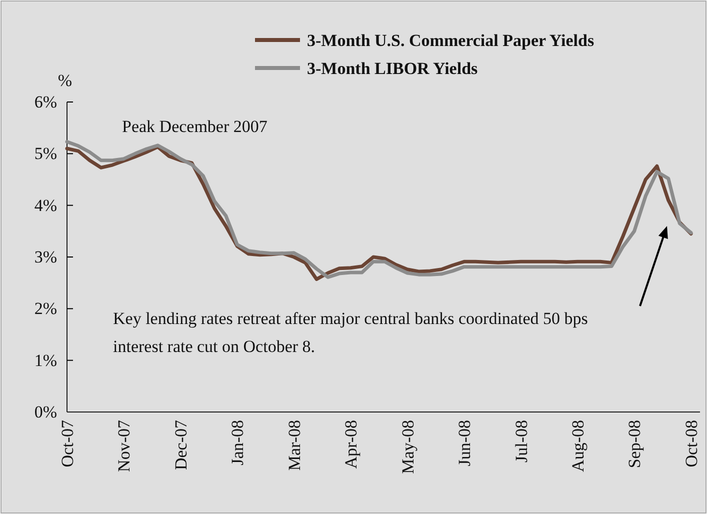  I want to click on y-tick-label: 0%, so click(45, 412).